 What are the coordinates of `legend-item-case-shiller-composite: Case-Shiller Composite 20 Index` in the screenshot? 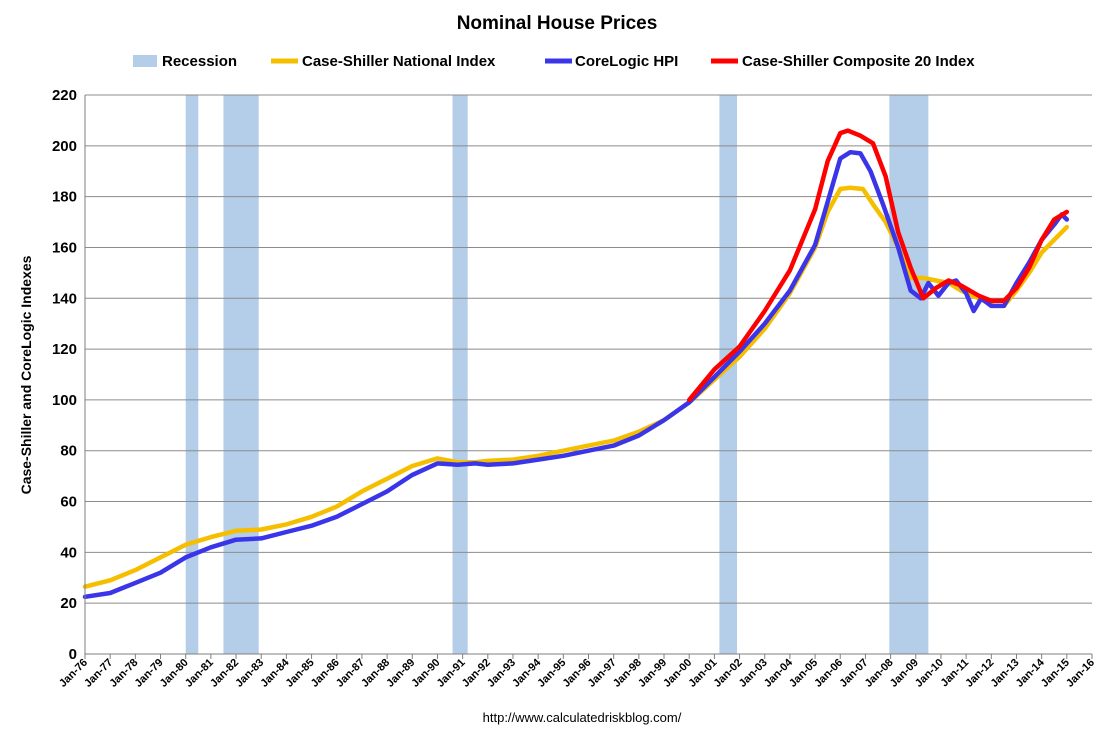 It's located at (843, 61).